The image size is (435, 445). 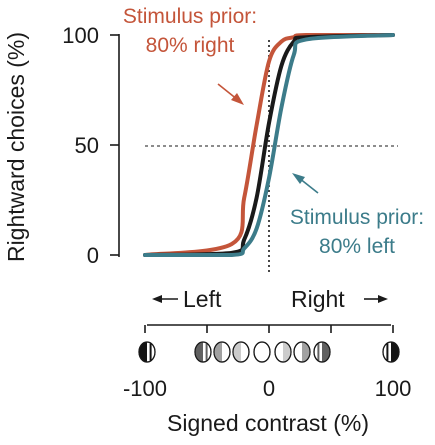 I want to click on y-tick-label: 100, so click(x=80, y=35).